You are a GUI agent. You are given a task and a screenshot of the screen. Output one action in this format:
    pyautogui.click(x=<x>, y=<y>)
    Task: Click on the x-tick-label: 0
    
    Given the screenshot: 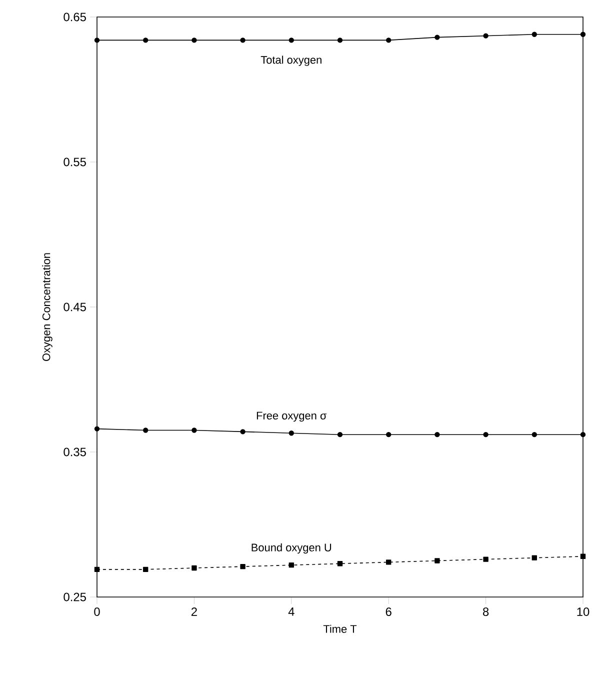 What is the action you would take?
    pyautogui.click(x=97, y=612)
    